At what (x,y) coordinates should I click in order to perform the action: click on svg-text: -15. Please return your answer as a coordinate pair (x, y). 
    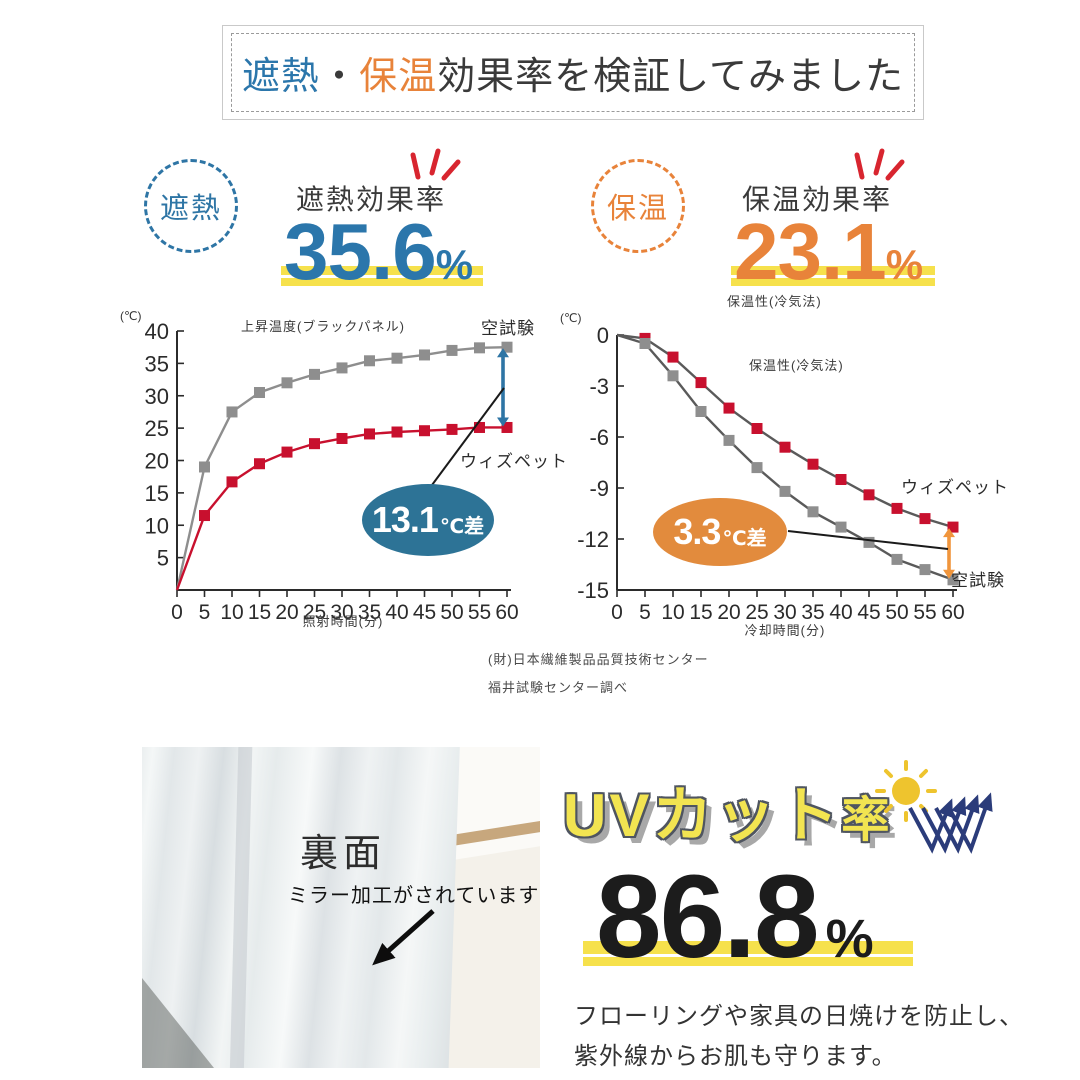
    Looking at the image, I should click on (593, 590).